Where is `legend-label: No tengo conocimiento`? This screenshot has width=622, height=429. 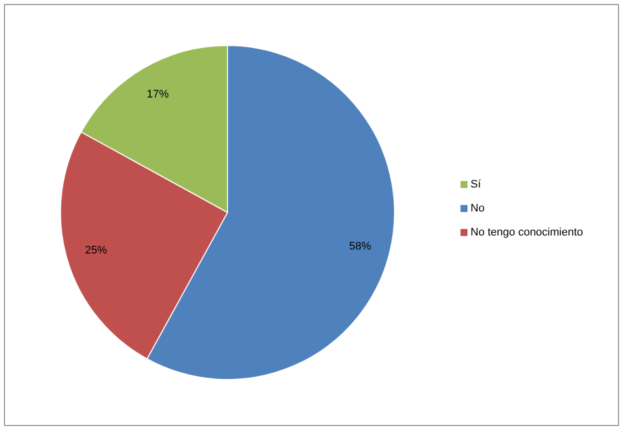
legend-label: No tengo conocimiento is located at coordinates (527, 232).